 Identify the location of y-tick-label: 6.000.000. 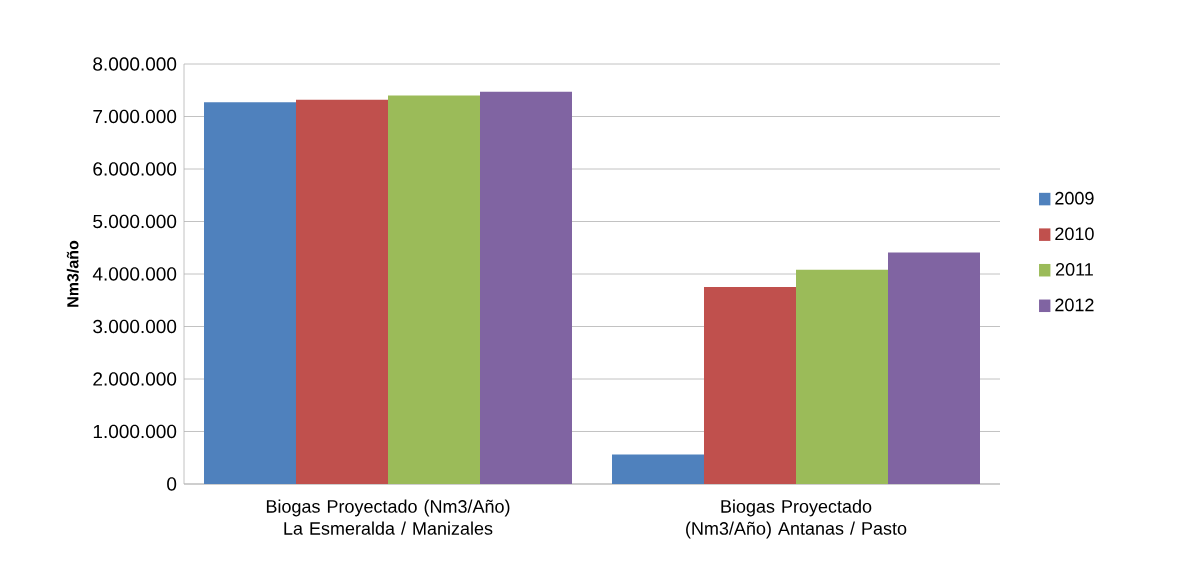
(135, 169).